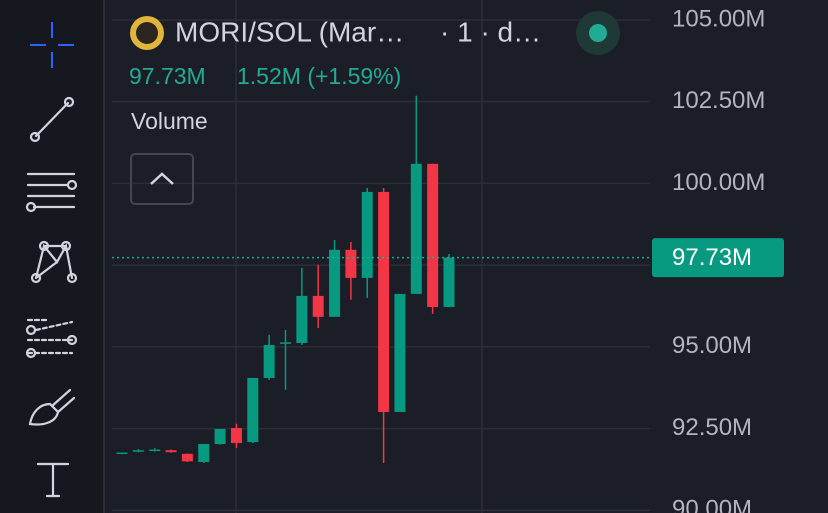 Image resolution: width=828 pixels, height=513 pixels. What do you see at coordinates (52, 119) in the screenshot?
I see `line-tool` at bounding box center [52, 119].